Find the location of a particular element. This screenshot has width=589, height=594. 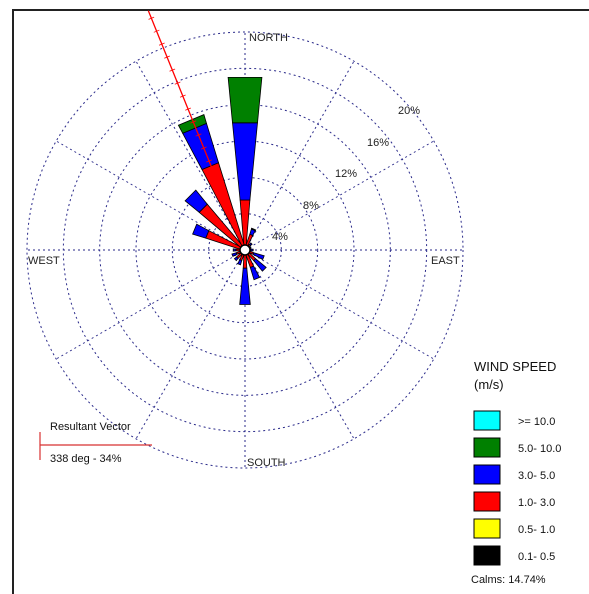

wind-petals is located at coordinates (222, 191).